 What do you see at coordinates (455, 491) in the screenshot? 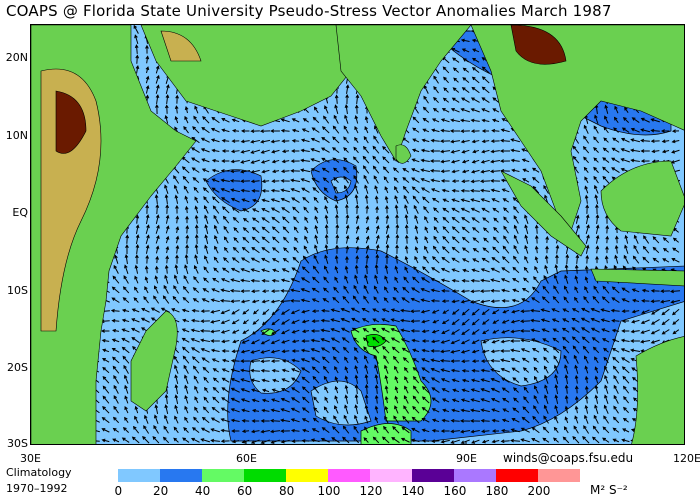
I see `legend-tick: 160` at bounding box center [455, 491].